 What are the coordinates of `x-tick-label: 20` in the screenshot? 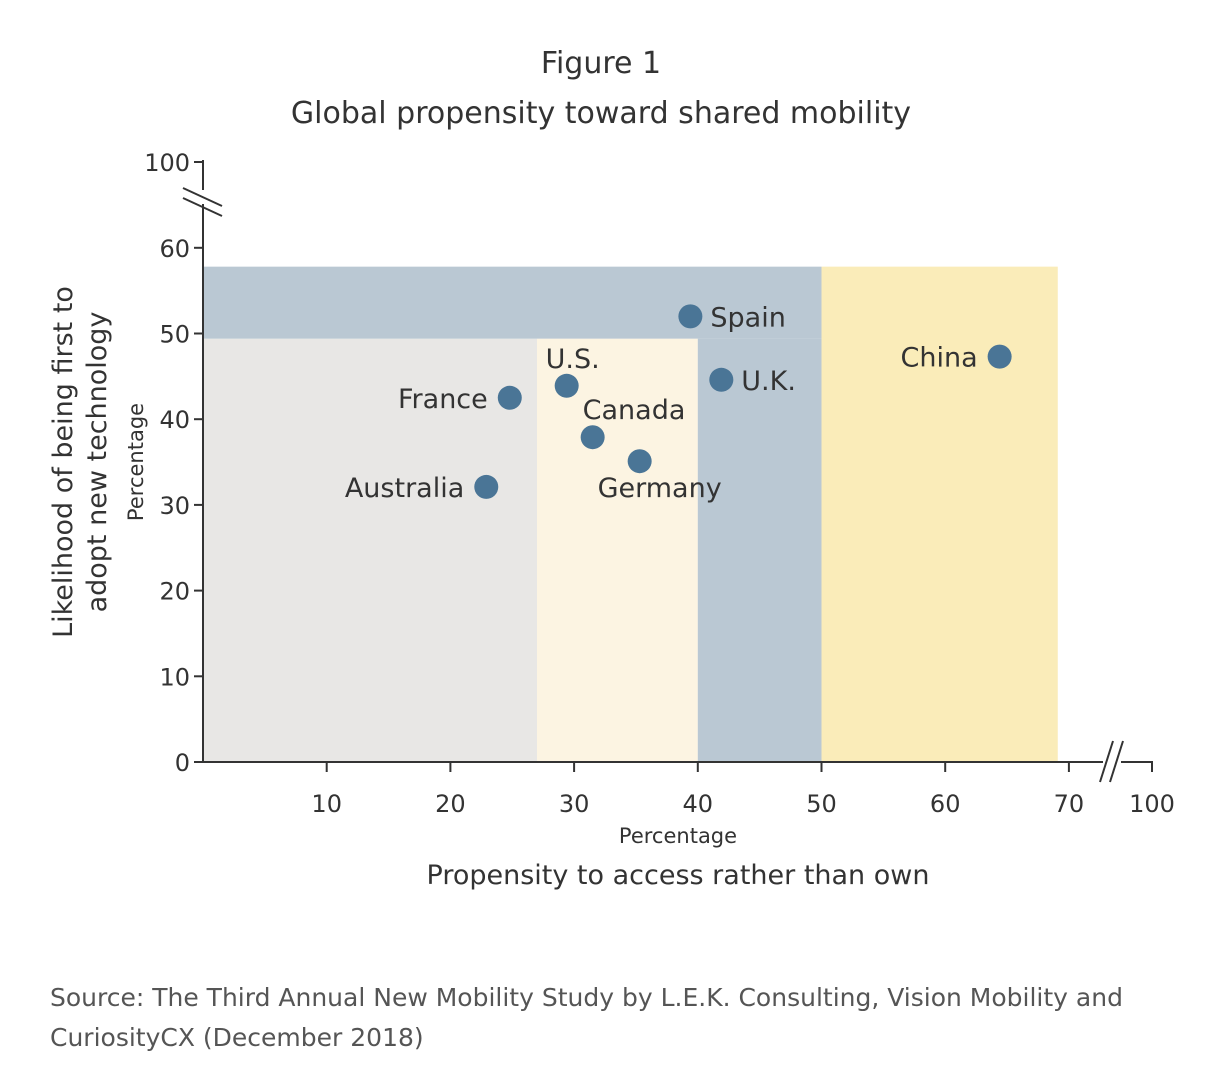 It's located at (450, 804).